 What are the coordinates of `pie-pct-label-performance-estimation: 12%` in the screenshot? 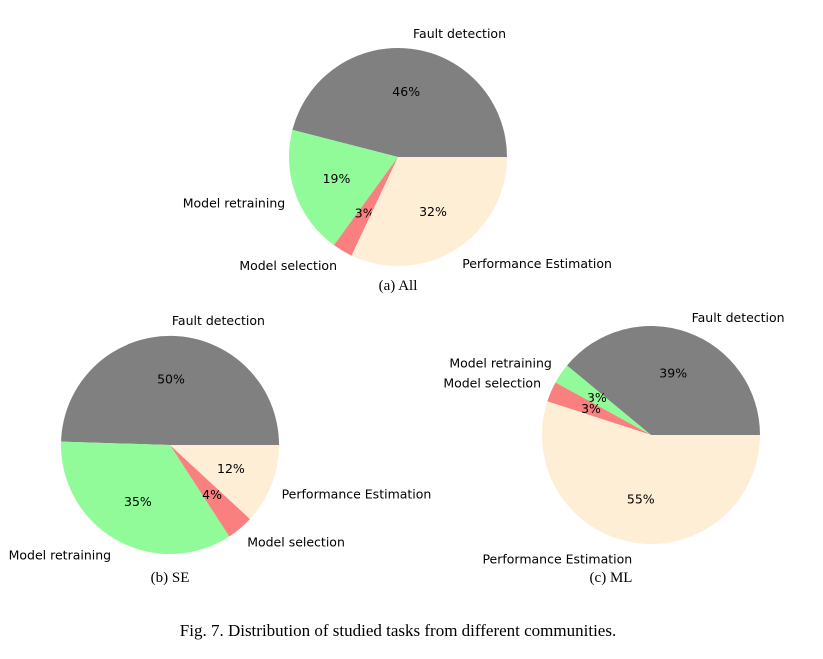 It's located at (231, 468).